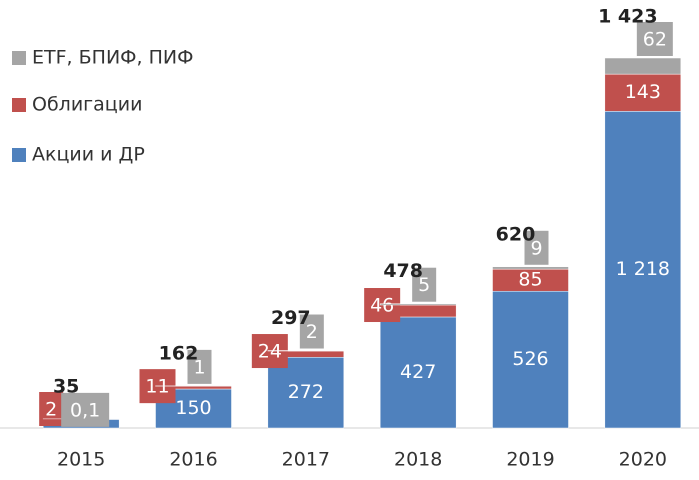 This screenshot has width=699, height=480. I want to click on x-tick-label: 2016, so click(193, 460).